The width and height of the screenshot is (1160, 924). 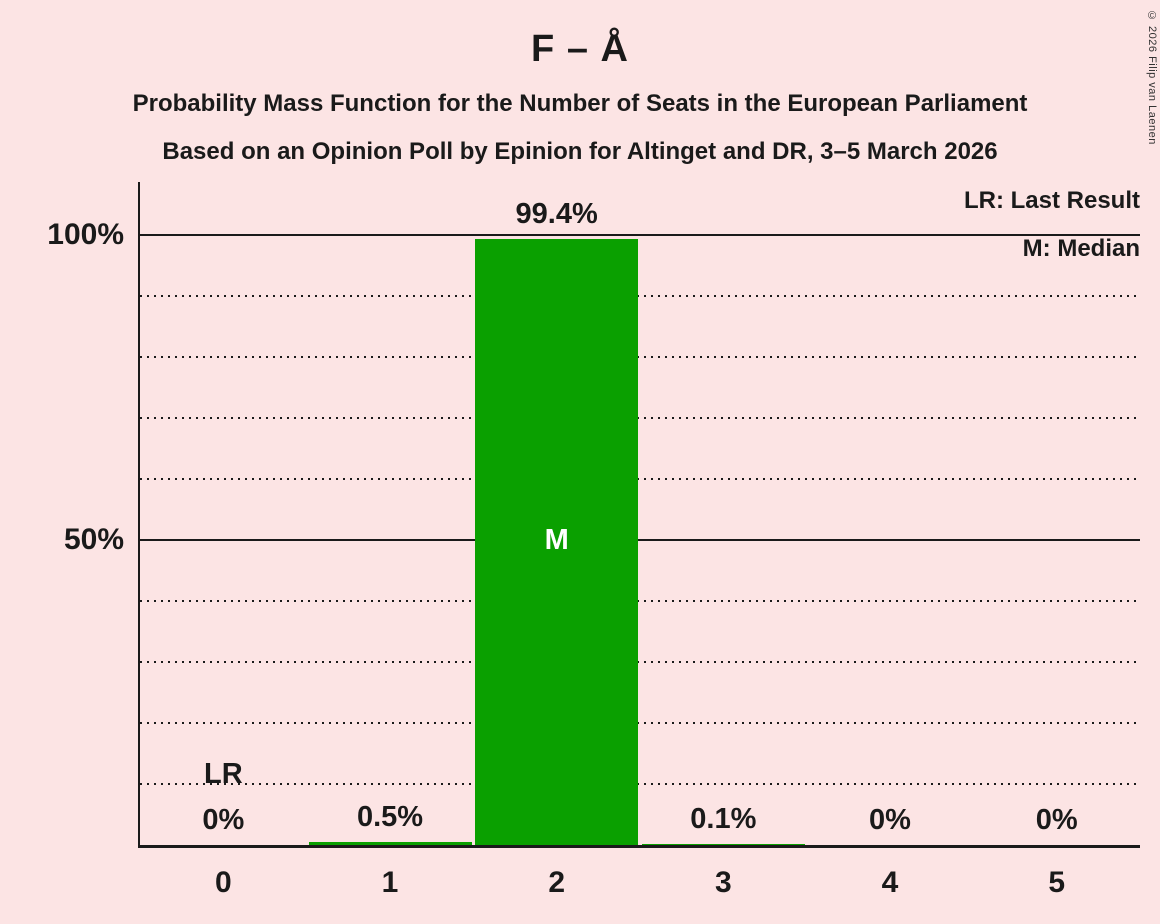 What do you see at coordinates (85, 234) in the screenshot?
I see `y-axis-tick-label: 100%` at bounding box center [85, 234].